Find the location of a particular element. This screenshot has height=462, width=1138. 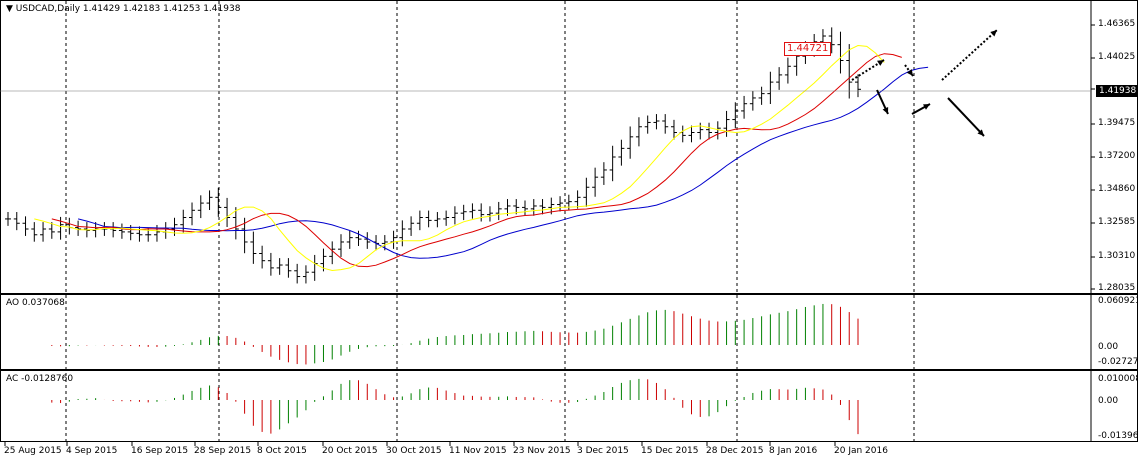

date-tick-label: 25 Aug 2015 is located at coordinates (33, 451).